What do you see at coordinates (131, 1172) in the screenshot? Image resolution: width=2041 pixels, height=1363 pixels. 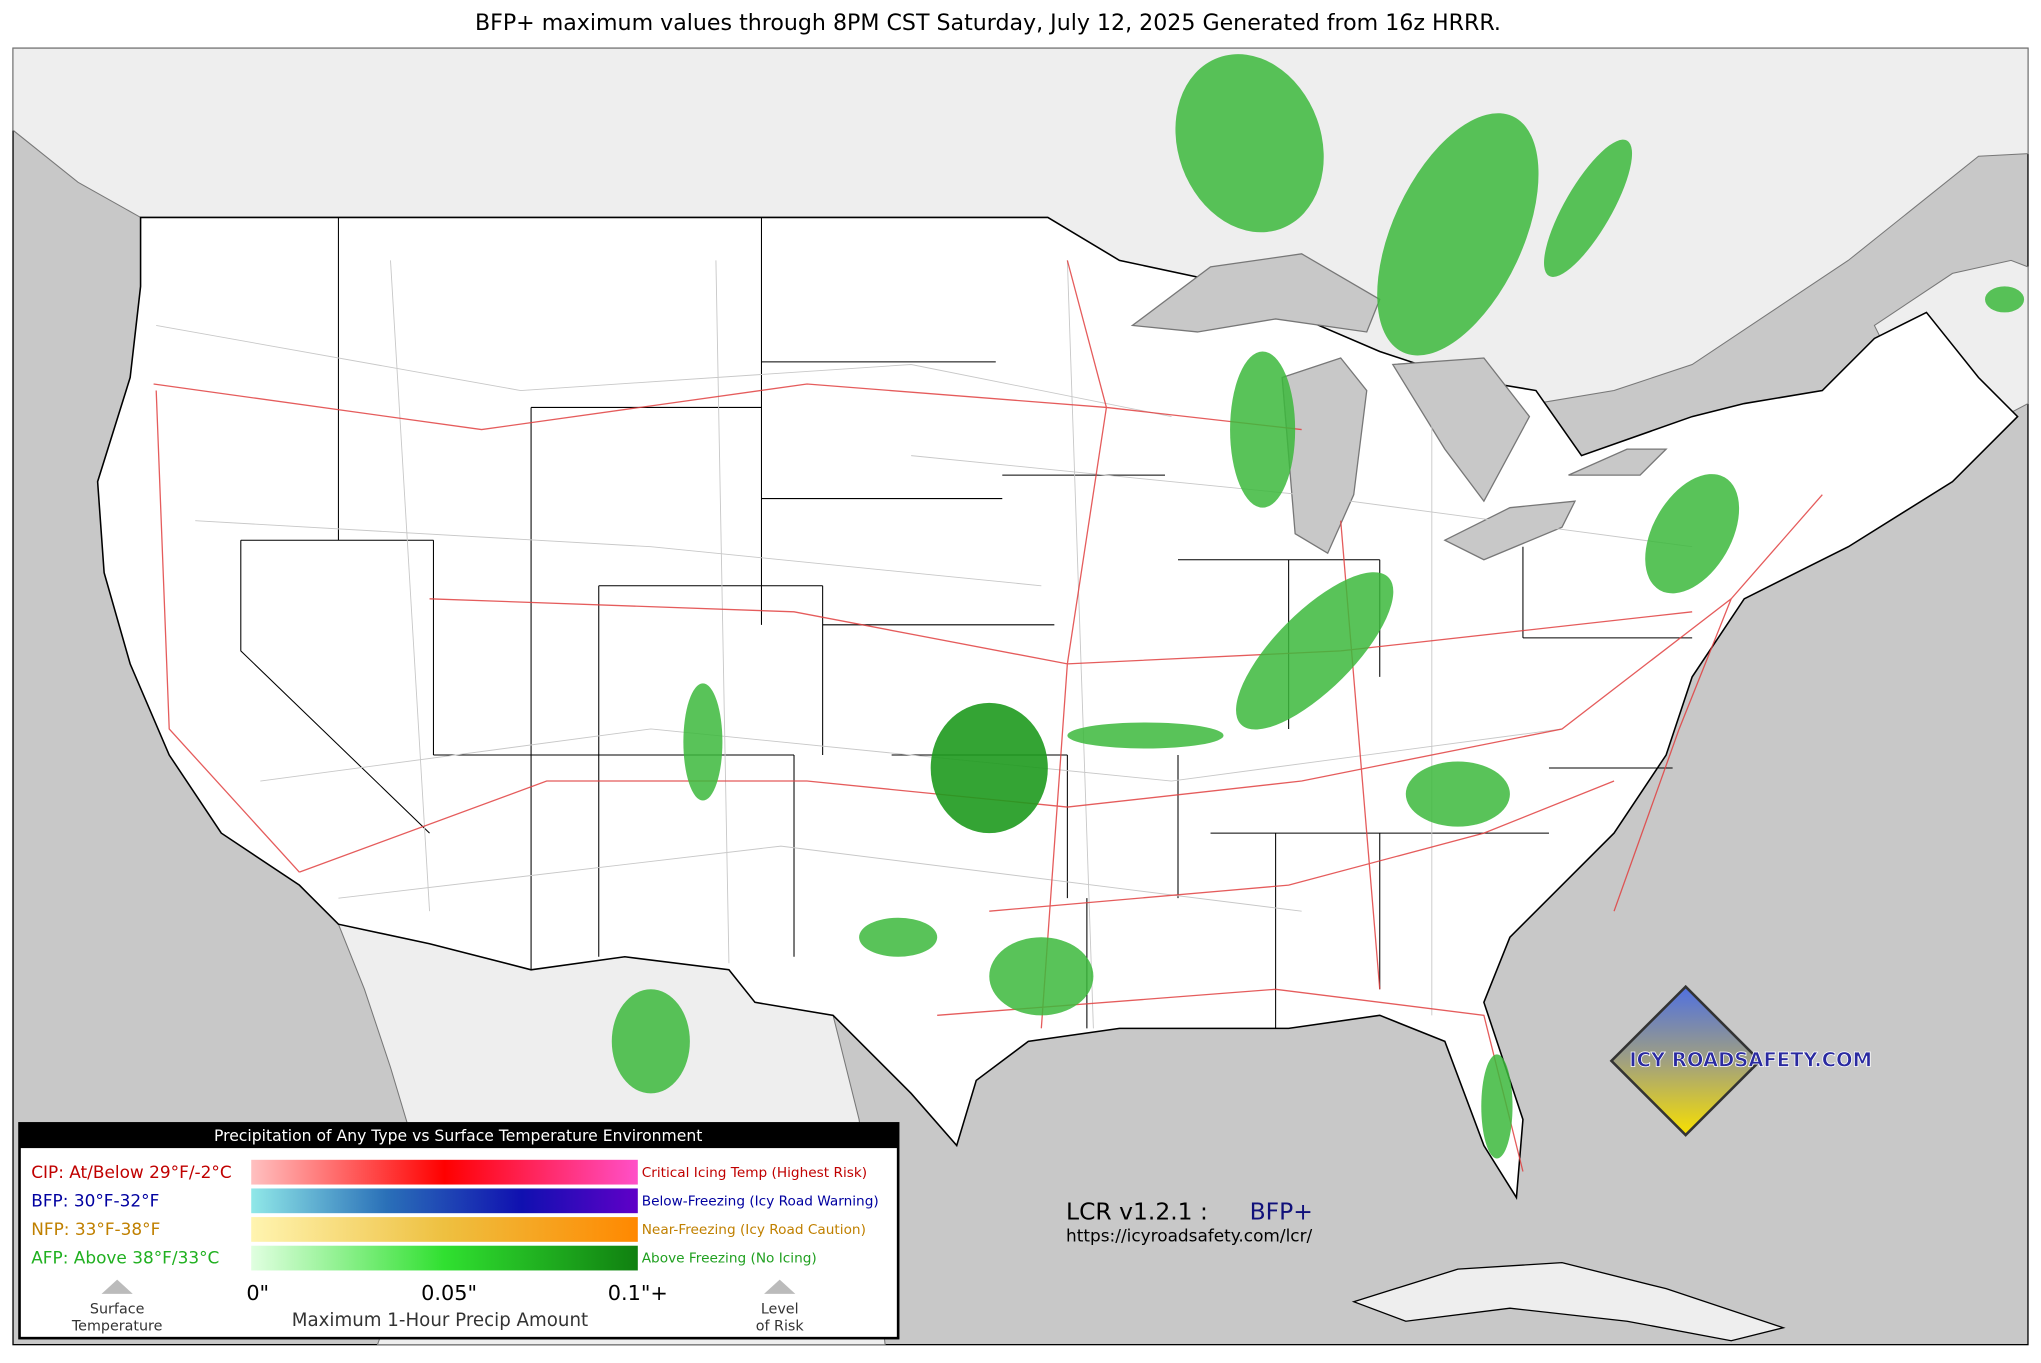 I see `legend-label: CIP: At/Below 29°F/-2°C` at bounding box center [131, 1172].